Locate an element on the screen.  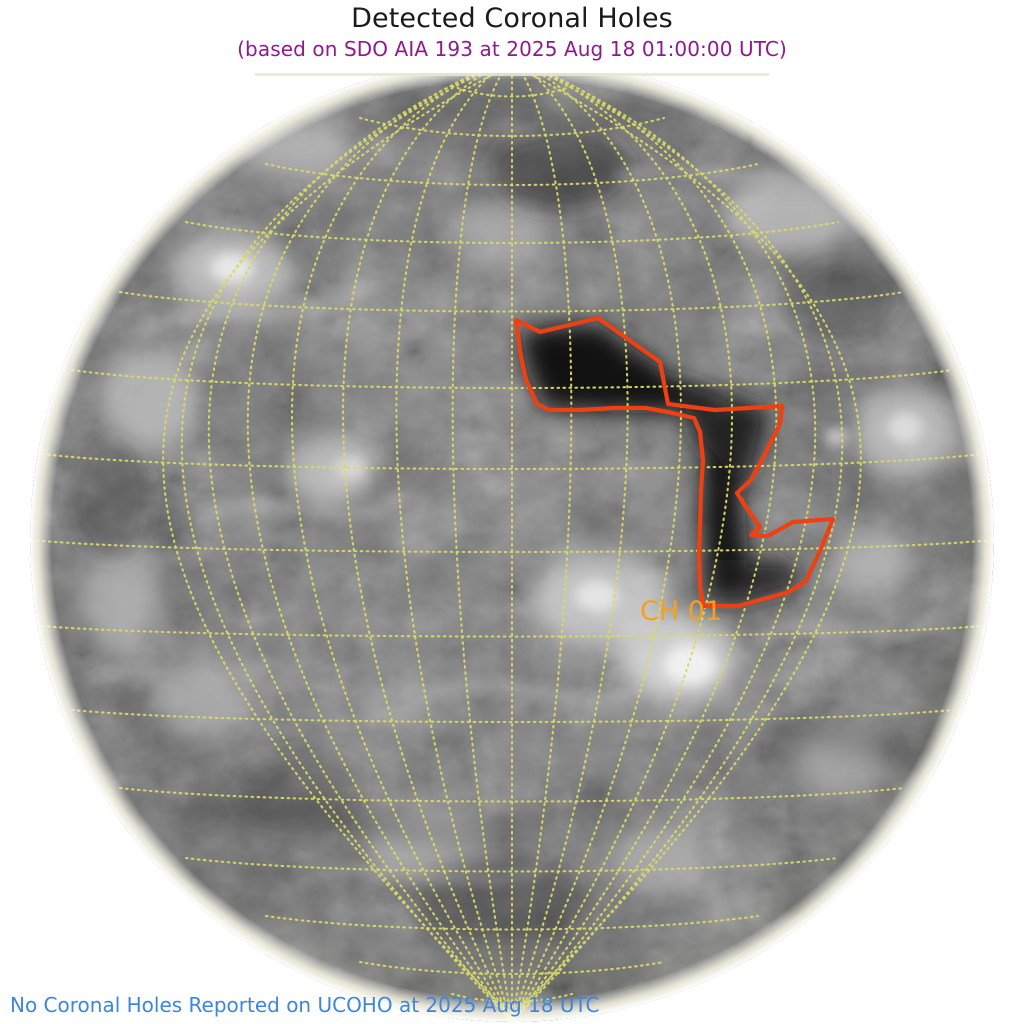
disk-top-crop-edge is located at coordinates (512, 74).